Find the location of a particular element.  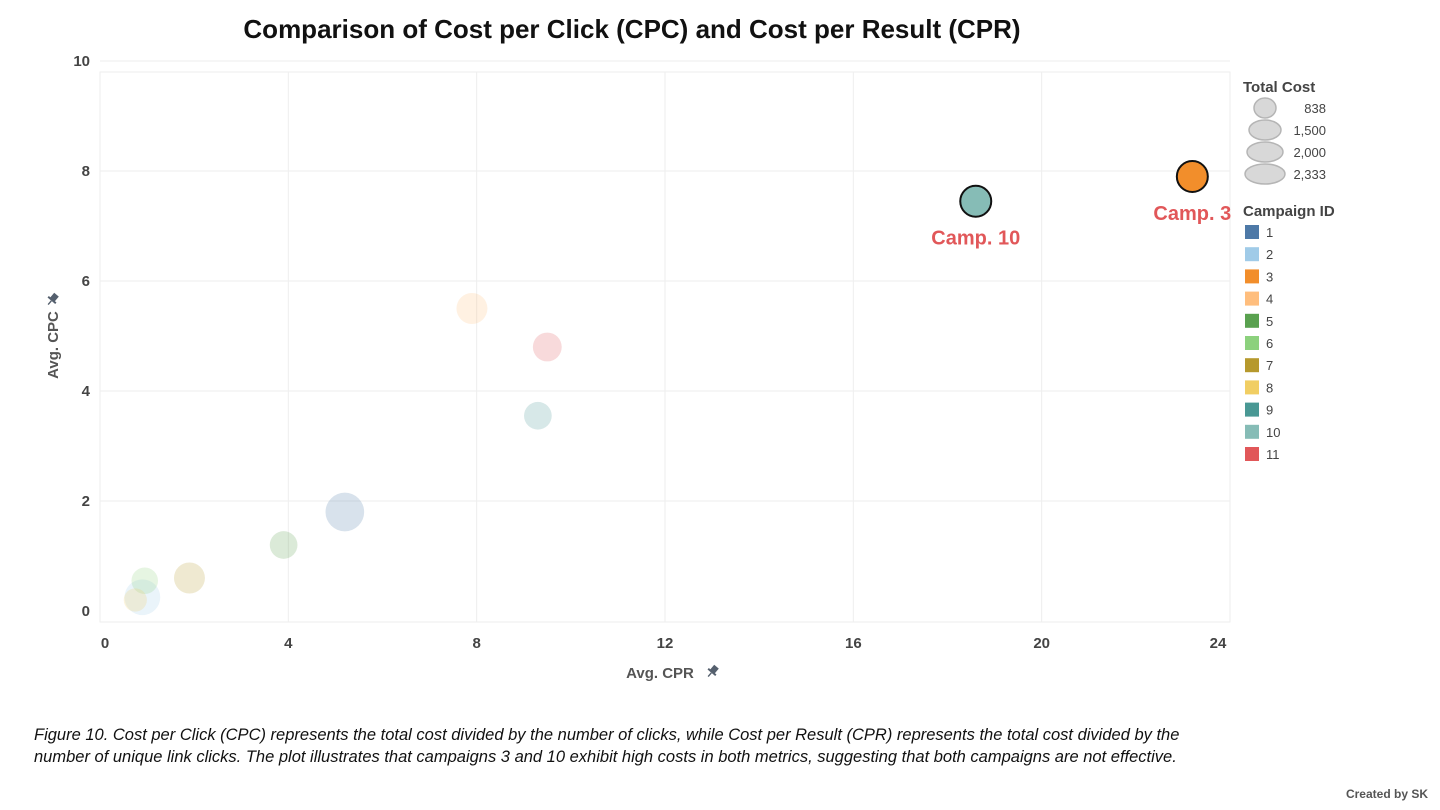

size-legend-label: 838 is located at coordinates (1315, 108).